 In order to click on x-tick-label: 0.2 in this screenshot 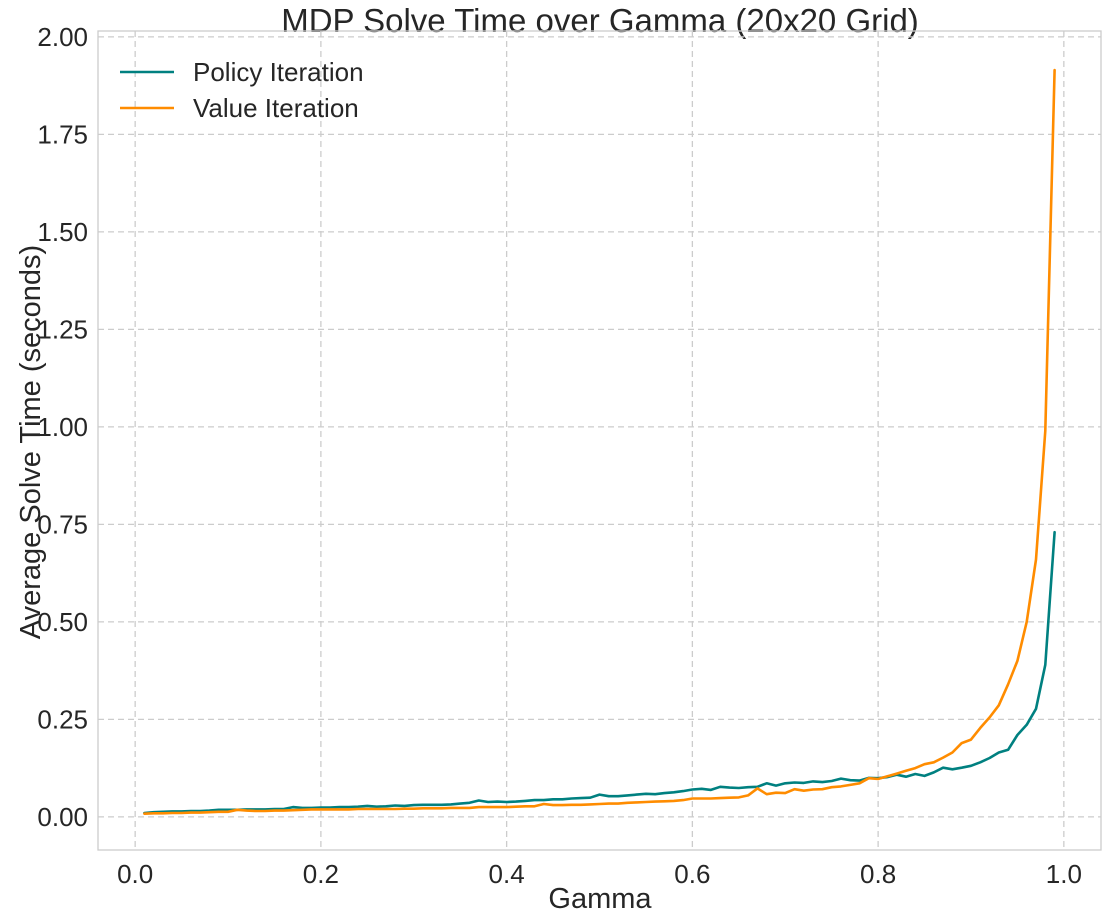, I will do `click(321, 874)`.